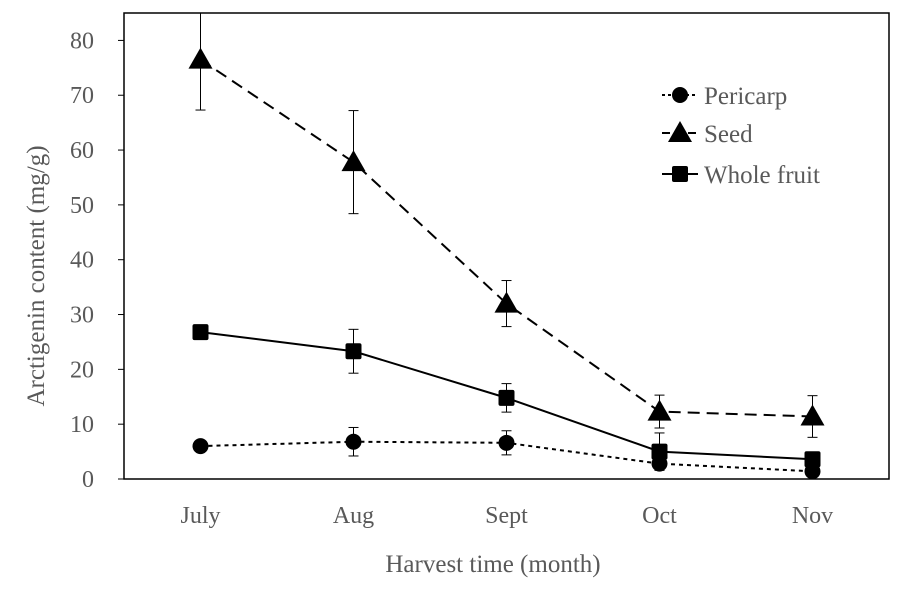  What do you see at coordinates (659, 516) in the screenshot?
I see `x-tick-label: Oct` at bounding box center [659, 516].